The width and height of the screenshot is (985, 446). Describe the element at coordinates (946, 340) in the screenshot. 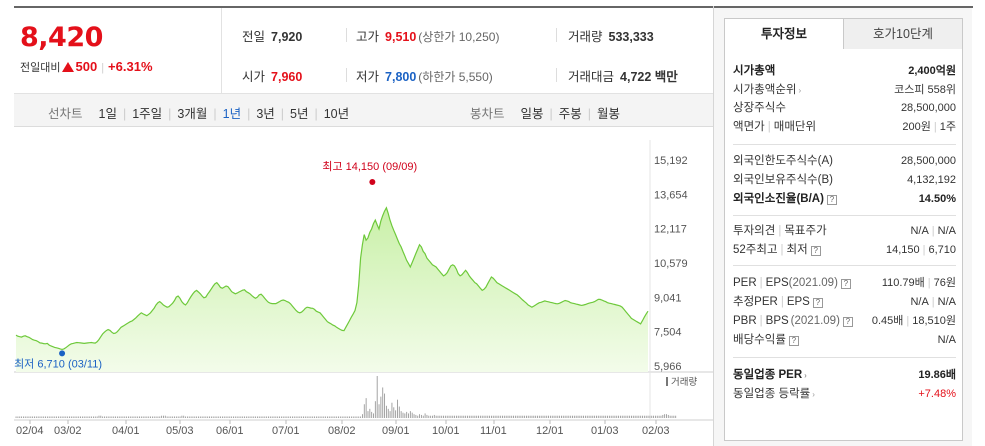

I see `dividend-value: N/A` at that location.